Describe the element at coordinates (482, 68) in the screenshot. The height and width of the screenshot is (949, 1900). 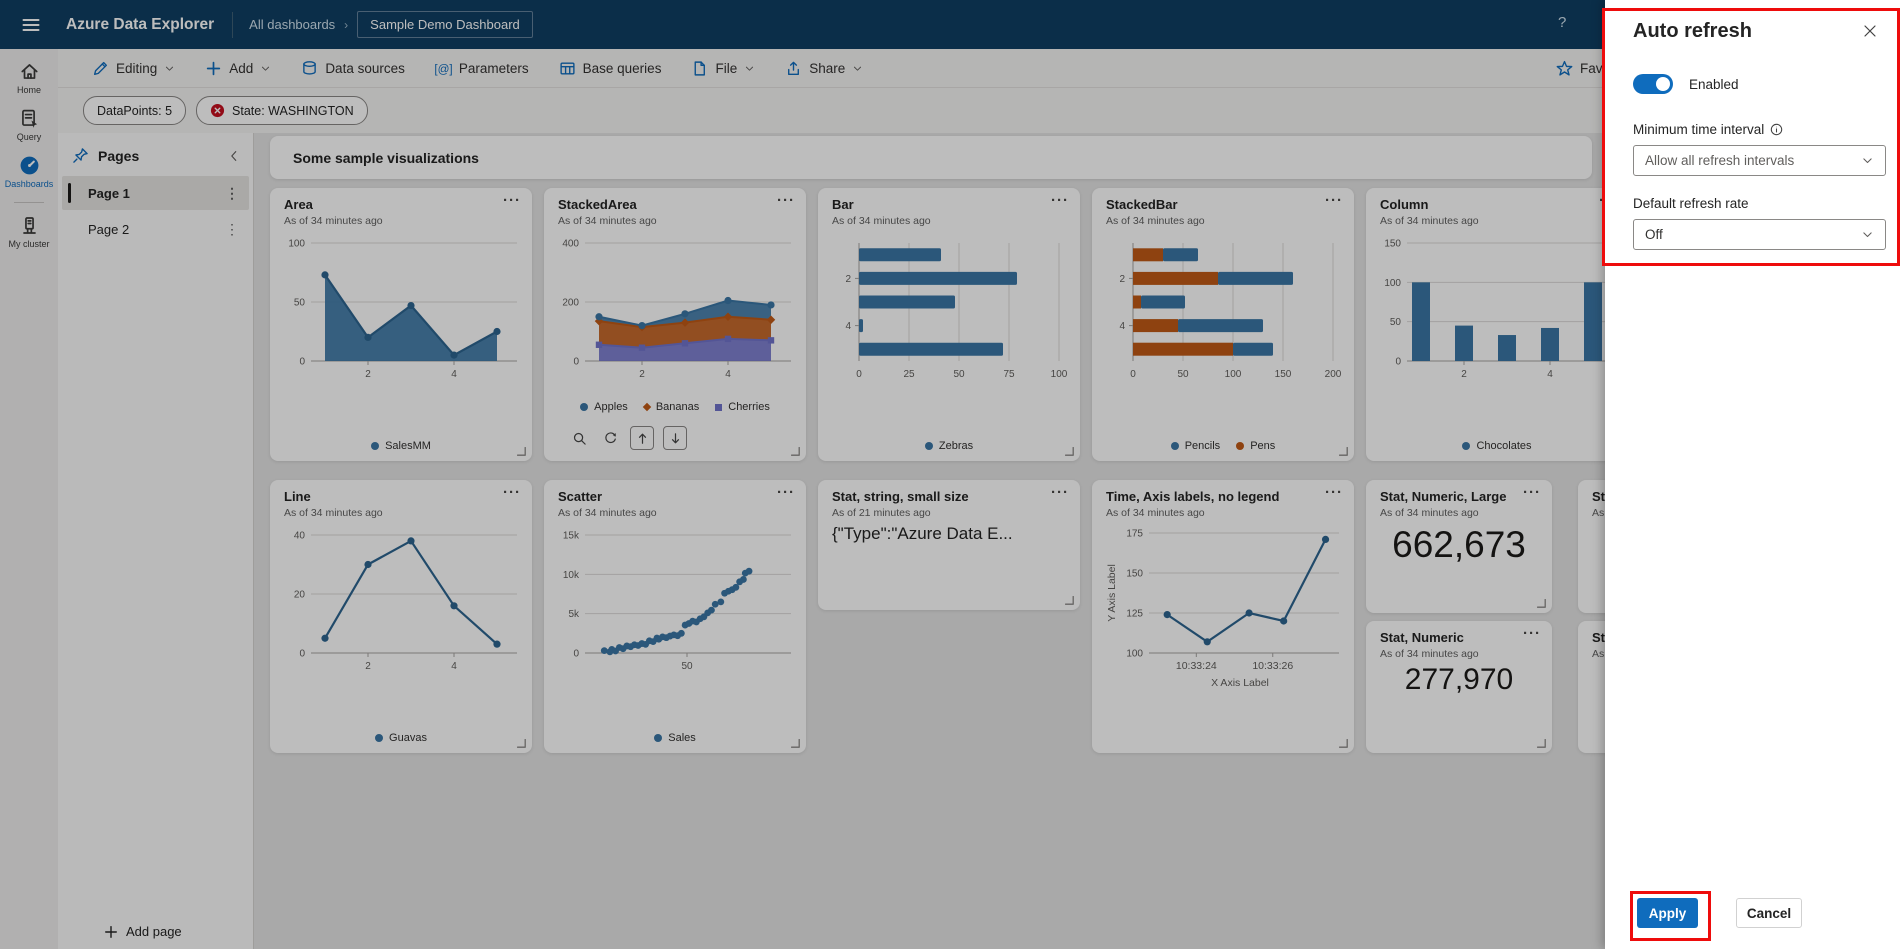
I see `toolbar-parameters-button: [@] Parameters` at that location.